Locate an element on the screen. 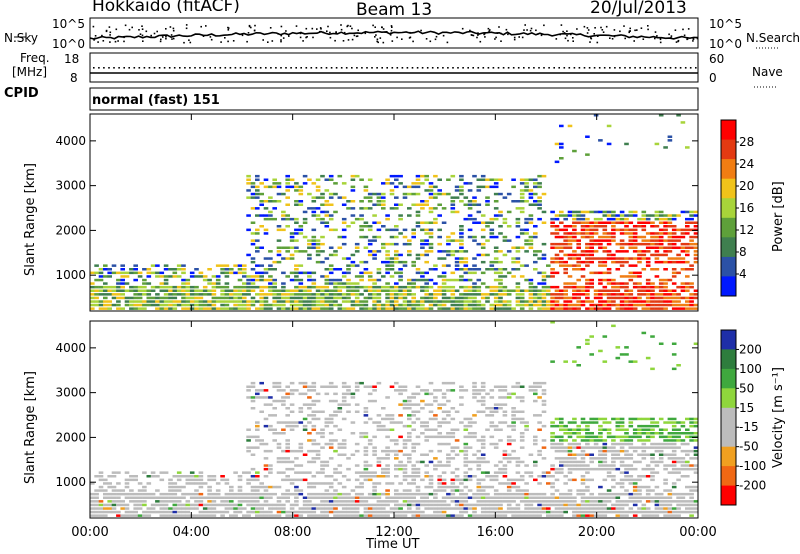  velocity-colorbar-tick-label: 15 is located at coordinates (746, 408).